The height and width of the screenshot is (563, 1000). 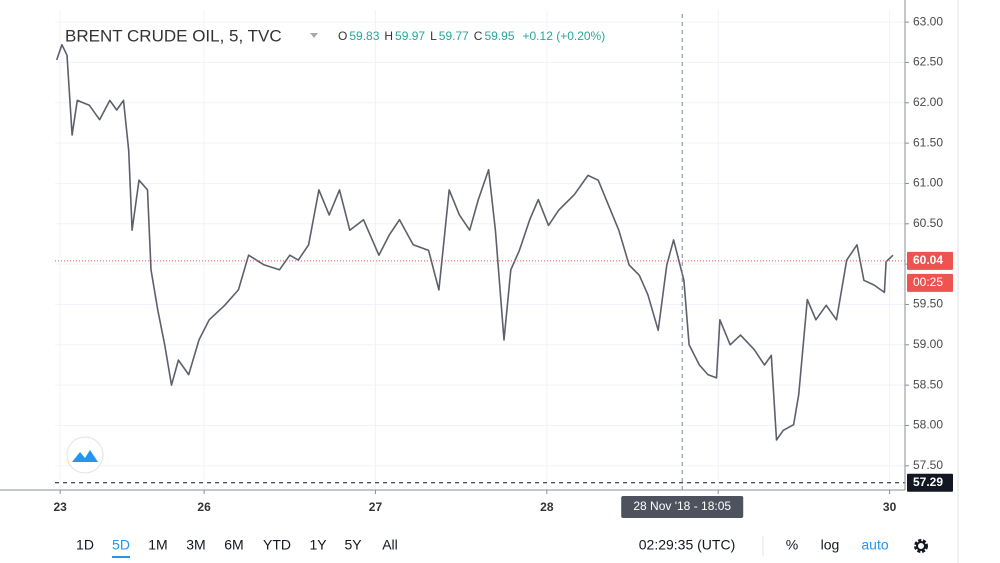 What do you see at coordinates (471, 36) in the screenshot?
I see `ohlc-legend: O 59.83 H 59.97 L 59.77 C 59.95 +0.12 (+0.20%)` at bounding box center [471, 36].